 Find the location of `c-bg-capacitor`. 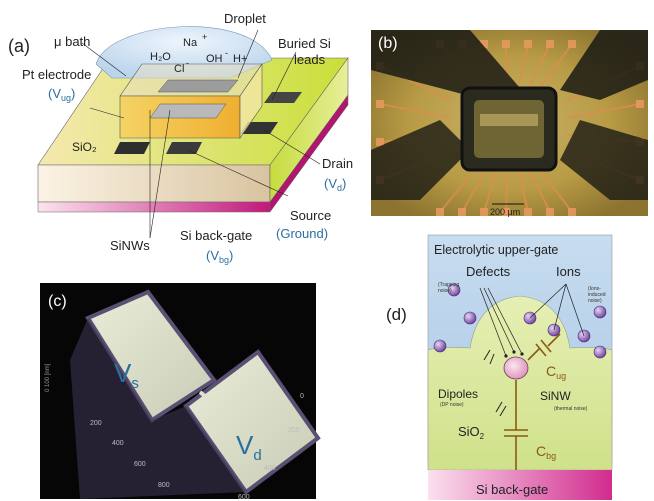

c-bg-capacitor is located at coordinates (516, 425).